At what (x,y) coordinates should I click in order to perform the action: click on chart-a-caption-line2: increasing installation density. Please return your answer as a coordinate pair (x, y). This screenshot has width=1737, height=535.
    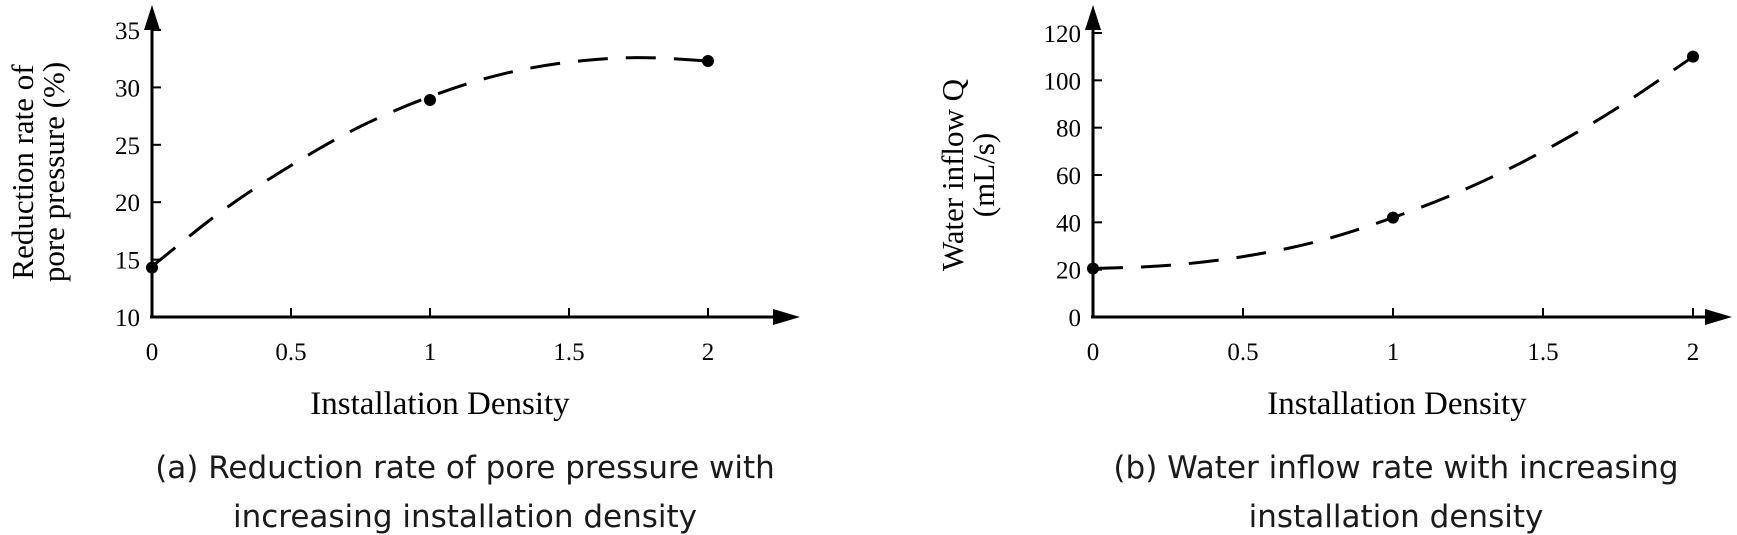
    Looking at the image, I should click on (465, 517).